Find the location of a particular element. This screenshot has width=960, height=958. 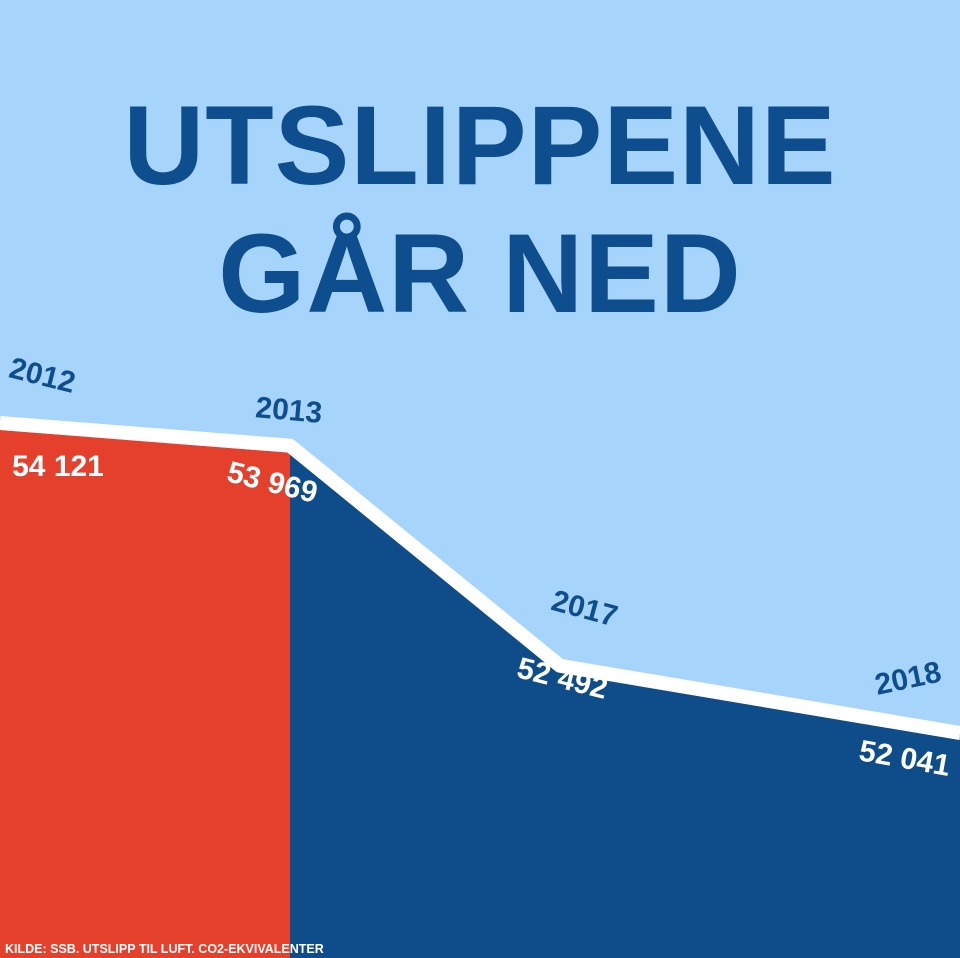

year-label: 2018 is located at coordinates (908, 679).